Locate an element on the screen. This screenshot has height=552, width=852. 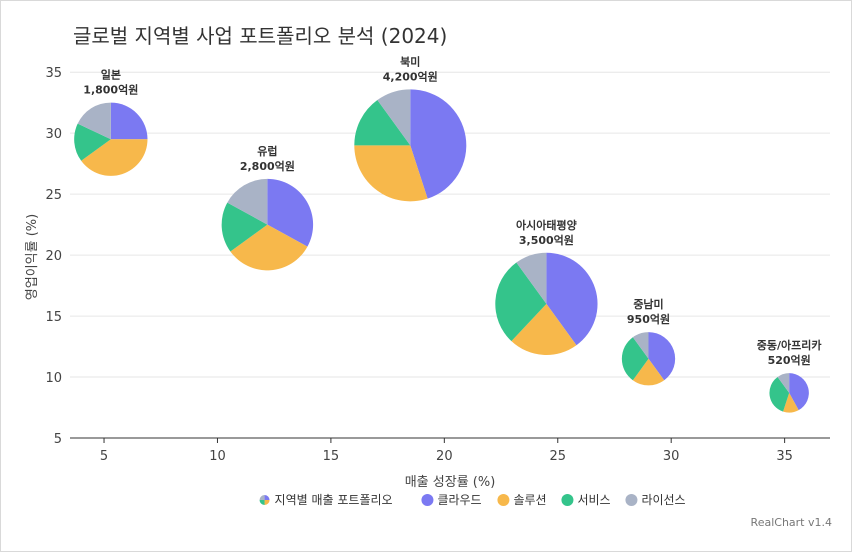
y-tick-label: 5 is located at coordinates (58, 439).